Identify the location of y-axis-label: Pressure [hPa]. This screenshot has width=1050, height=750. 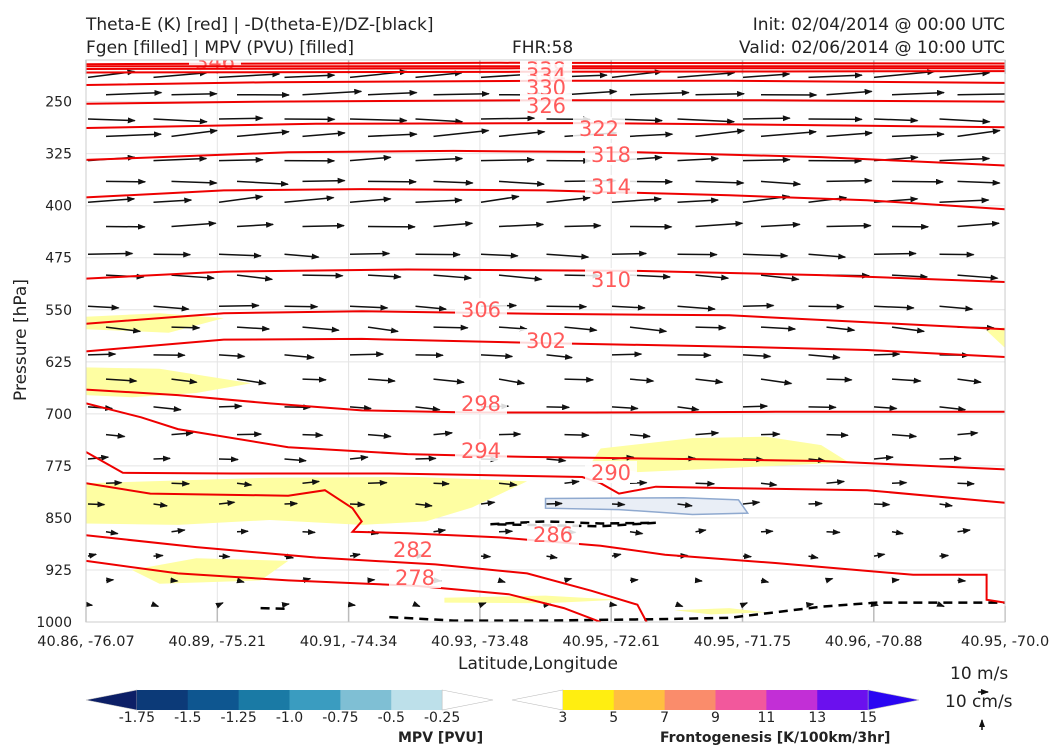
(20, 340).